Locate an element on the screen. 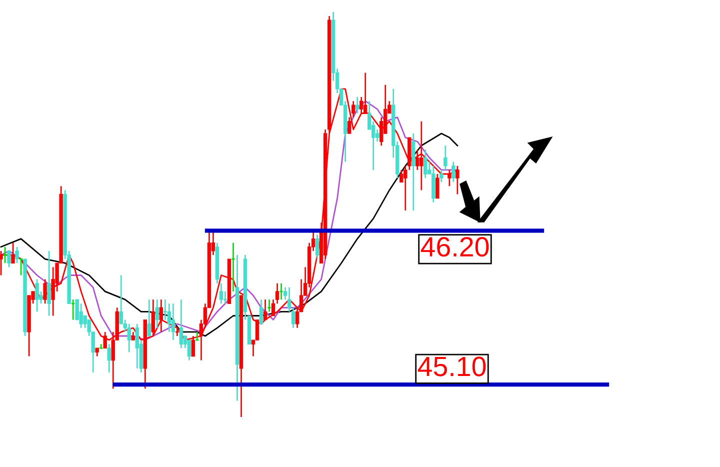  annotation: 45.10 is located at coordinates (452, 366).